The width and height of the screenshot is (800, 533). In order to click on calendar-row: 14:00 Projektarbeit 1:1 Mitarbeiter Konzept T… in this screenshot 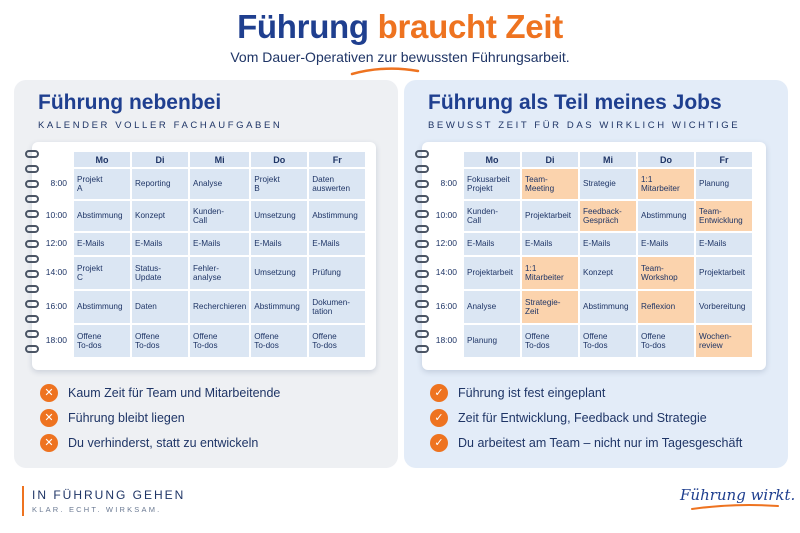, I will do `click(592, 273)`.